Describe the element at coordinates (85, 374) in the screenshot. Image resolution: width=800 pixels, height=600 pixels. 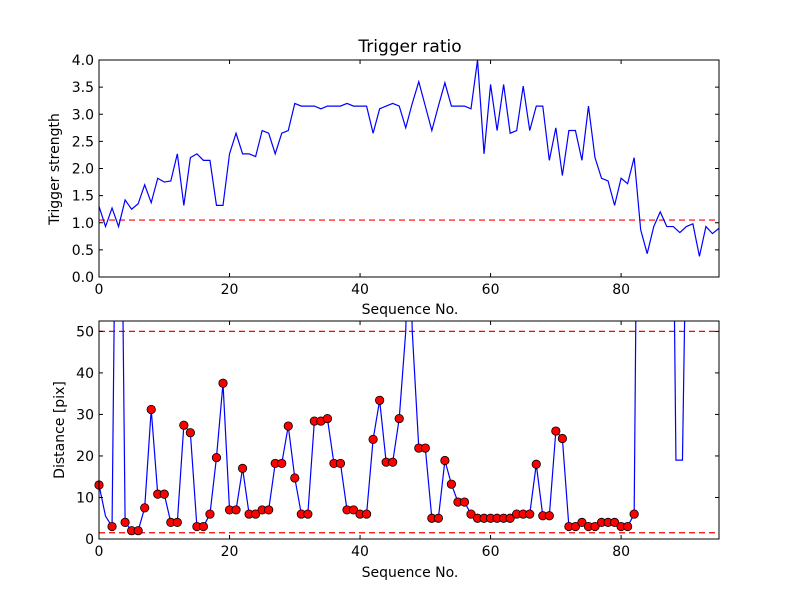
I see `y-tick-label: 40` at that location.